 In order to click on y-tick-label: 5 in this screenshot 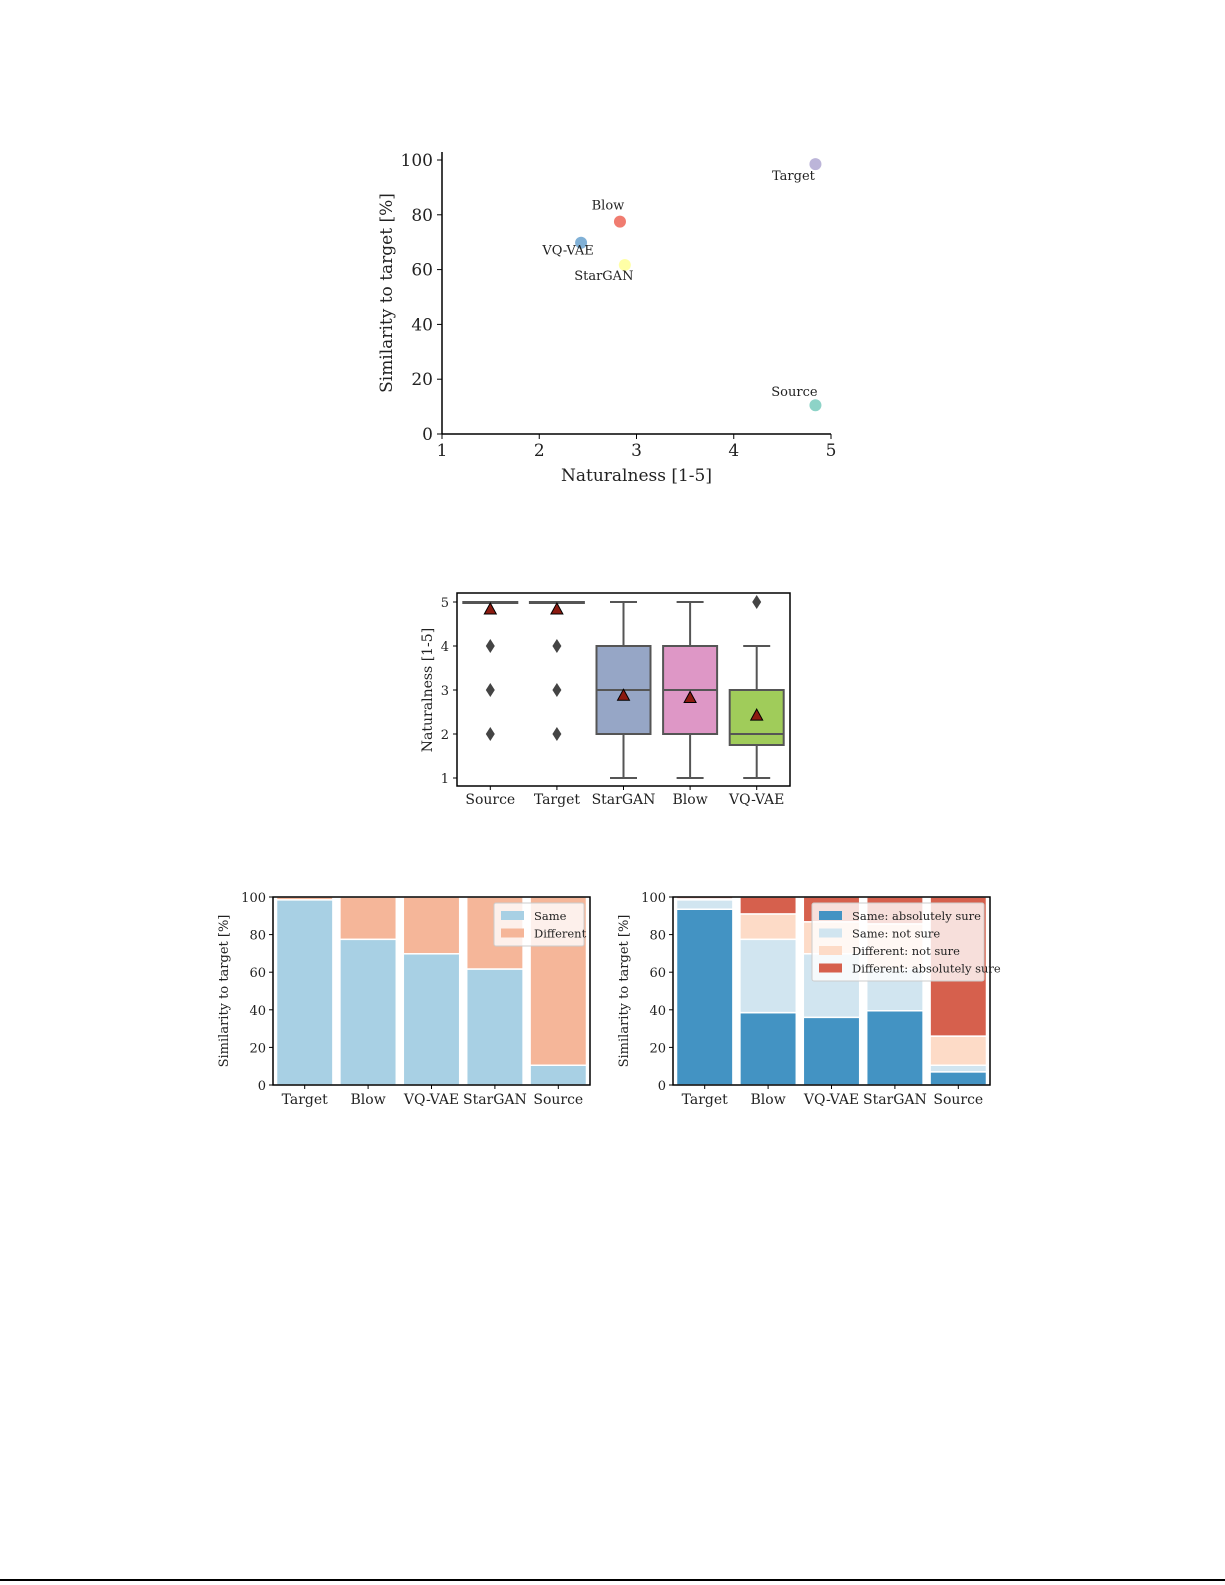, I will do `click(445, 603)`.